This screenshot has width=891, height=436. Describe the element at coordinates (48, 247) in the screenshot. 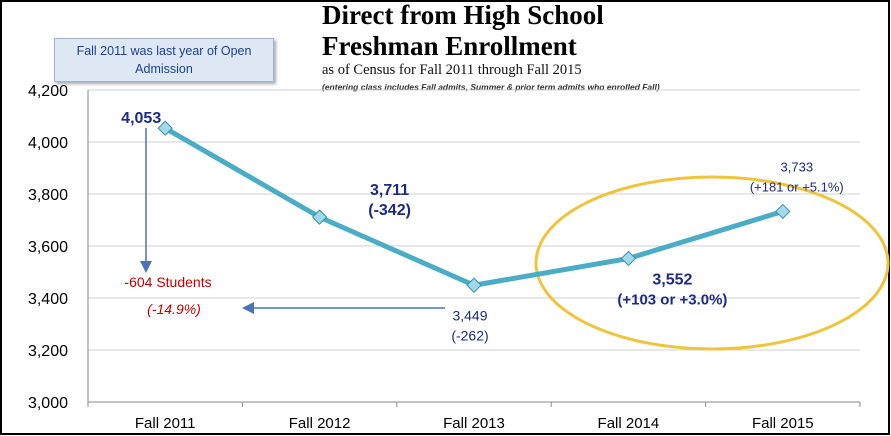

I see `y-tick-label: 3,600` at that location.